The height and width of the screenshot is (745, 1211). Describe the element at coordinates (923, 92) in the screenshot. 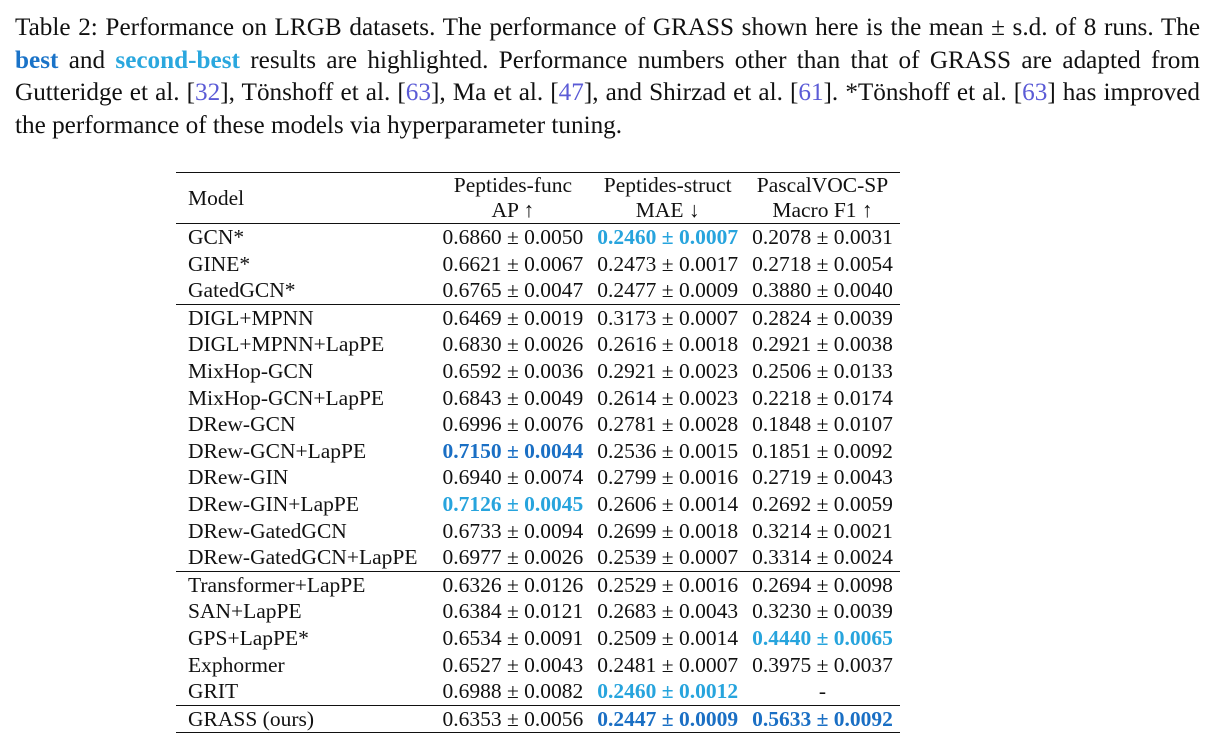

I see `caption-text: ]. *Tönshoff et al. [` at that location.